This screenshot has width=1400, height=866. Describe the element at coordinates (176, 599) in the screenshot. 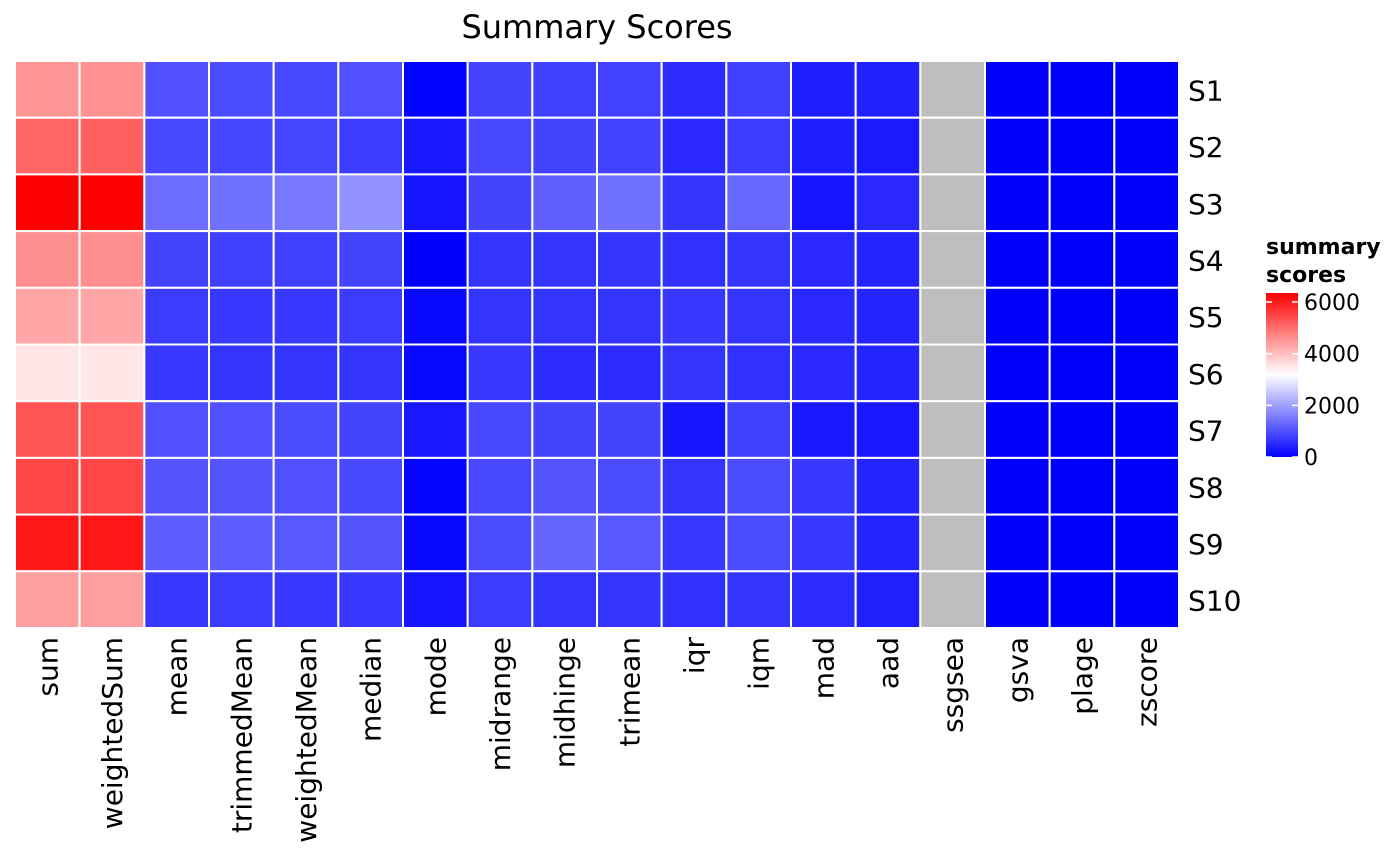

I see `heatmap-cell-s10-mean` at that location.